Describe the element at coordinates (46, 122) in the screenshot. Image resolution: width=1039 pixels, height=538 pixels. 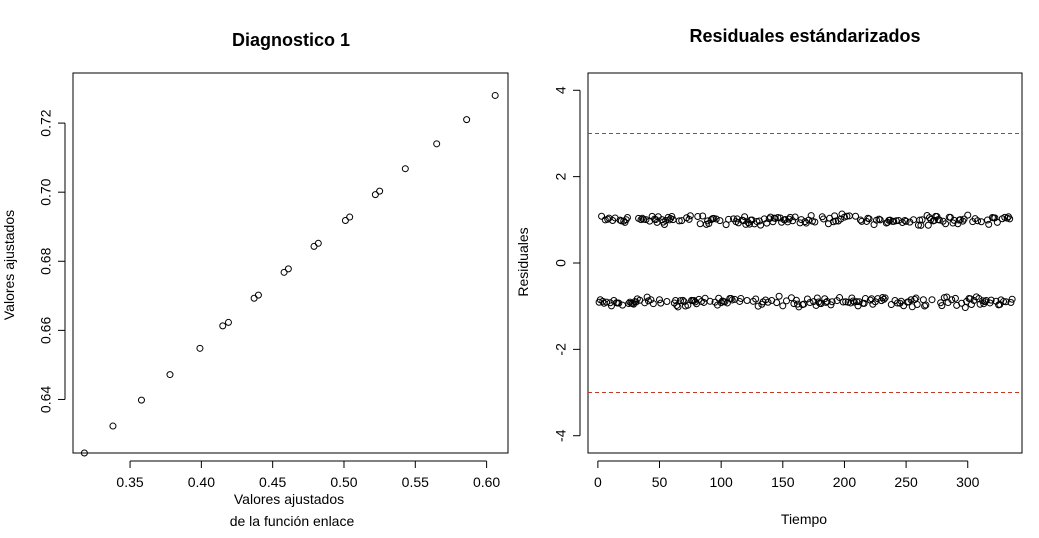
I see `y-tick-label: 0.72` at that location.